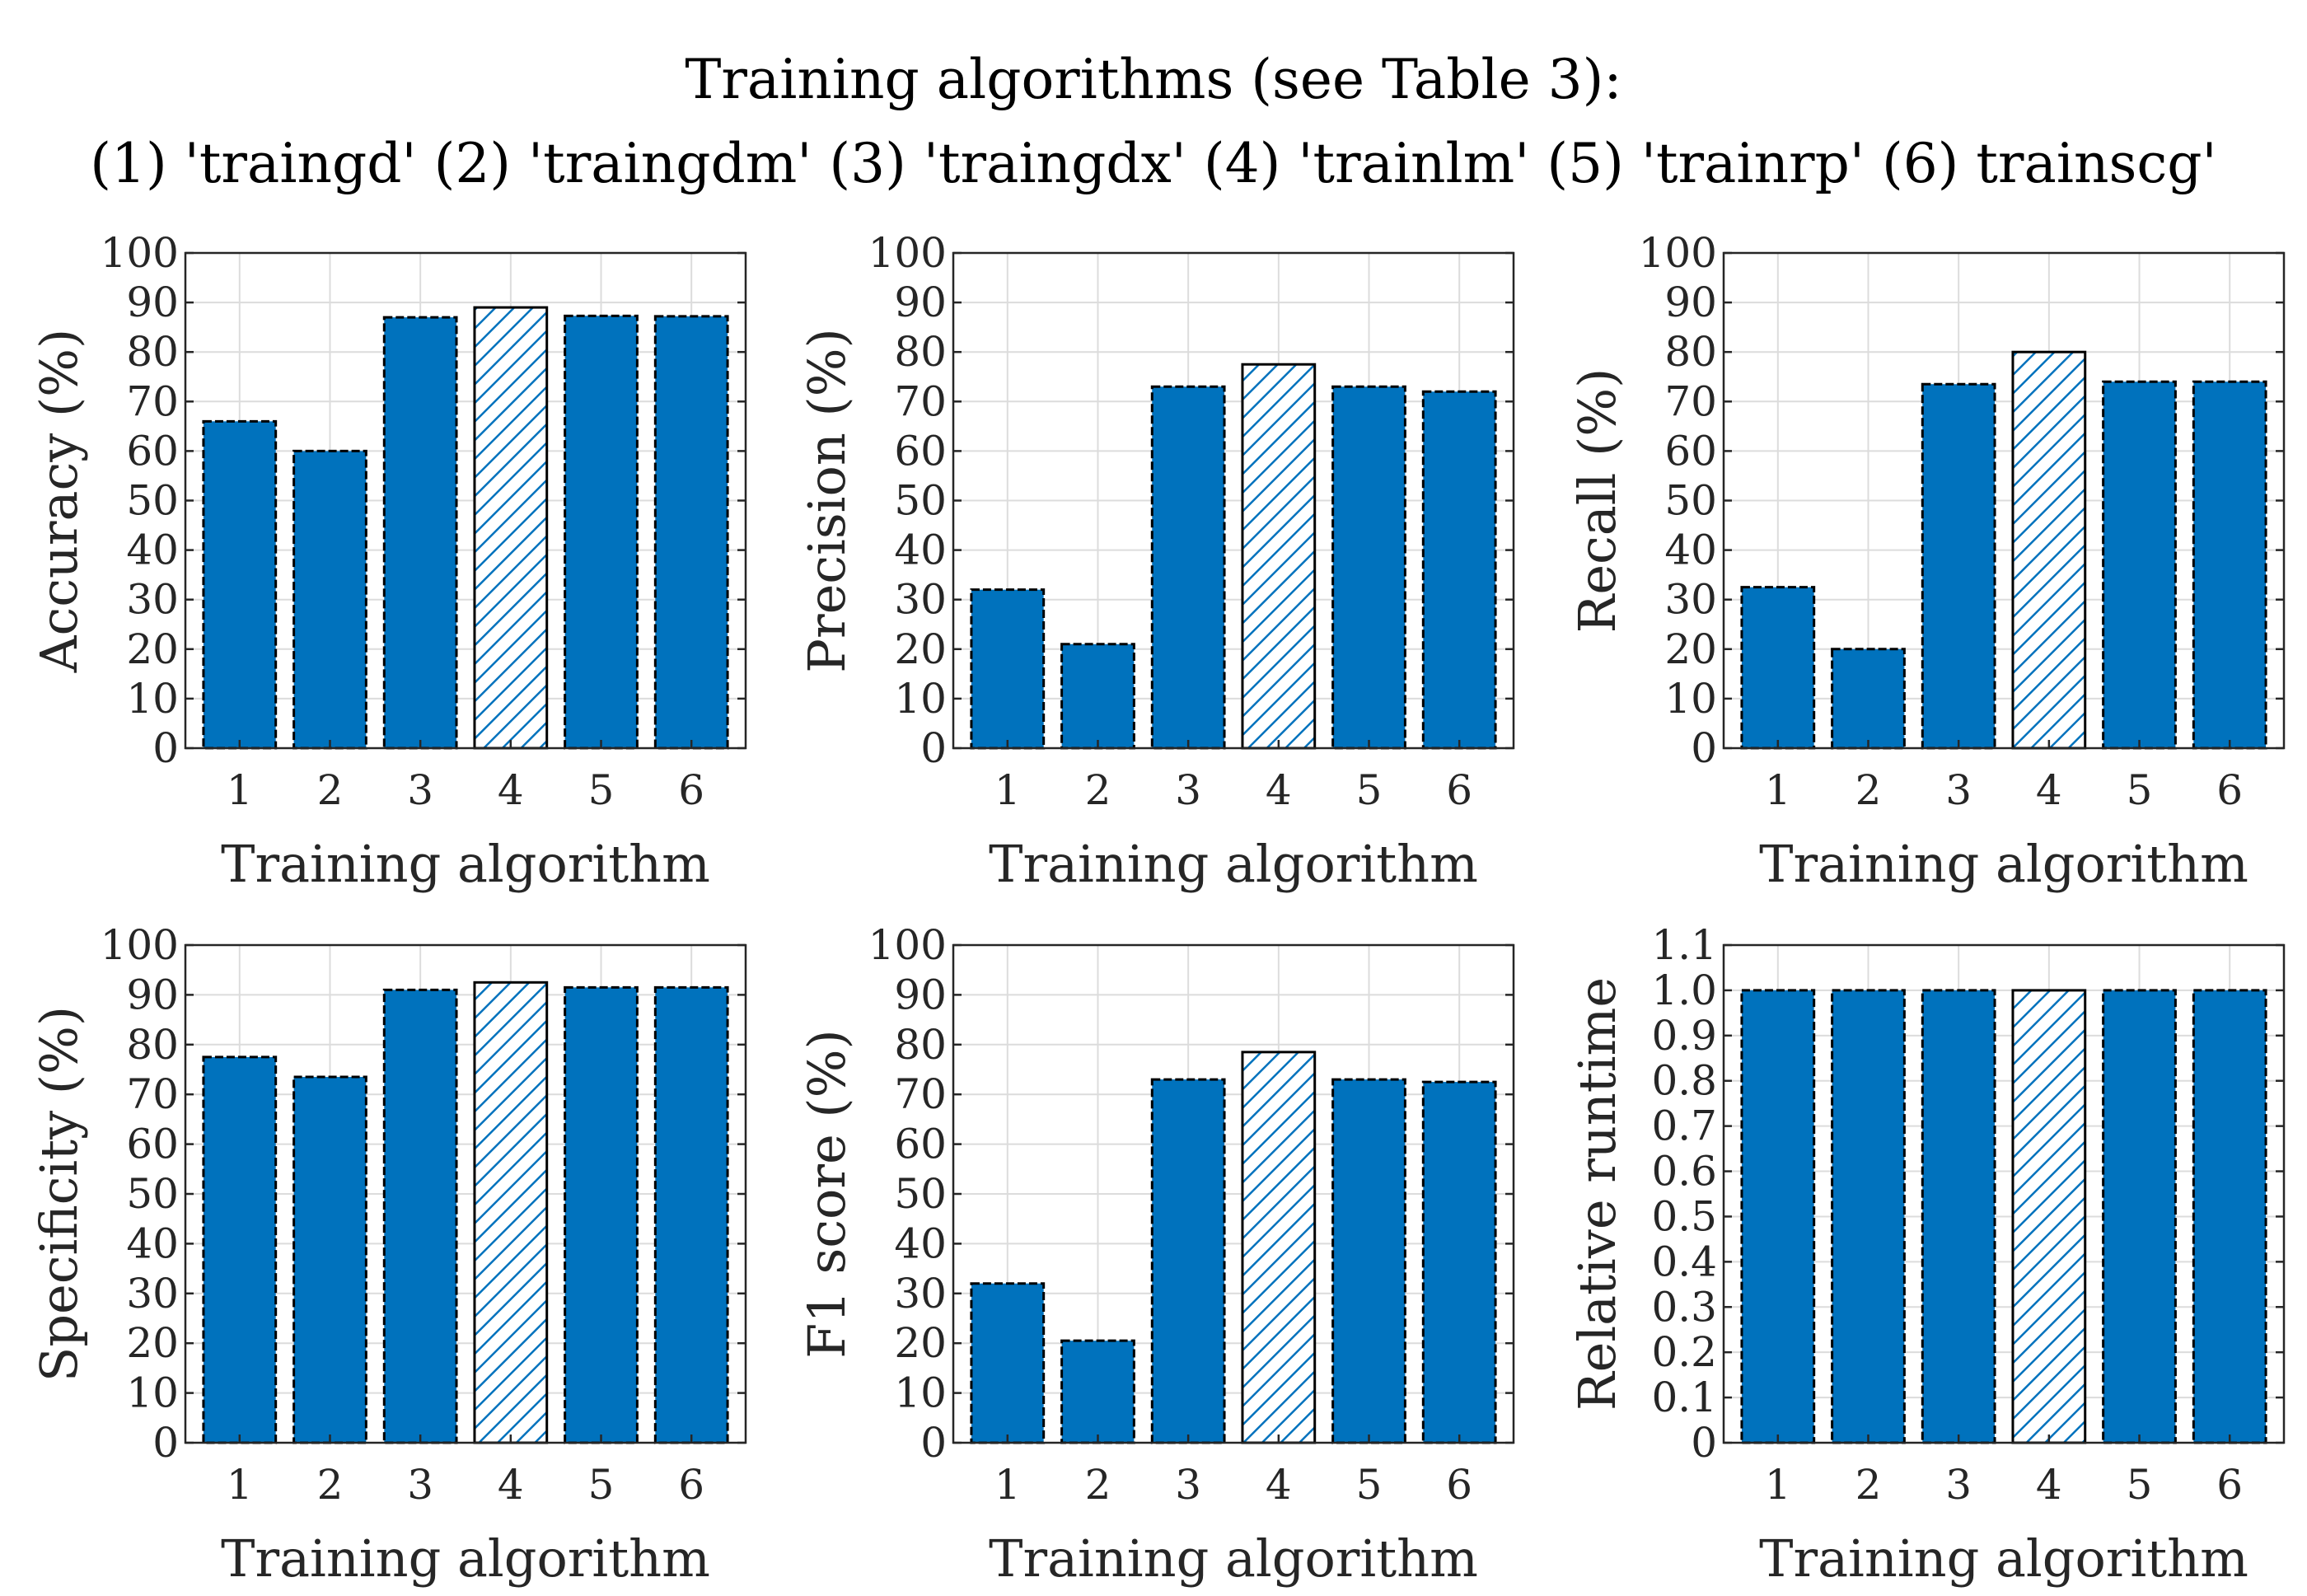 The image size is (2307, 1596). Describe the element at coordinates (59, 501) in the screenshot. I see `y-axis-title: Accuracy (%)` at that location.